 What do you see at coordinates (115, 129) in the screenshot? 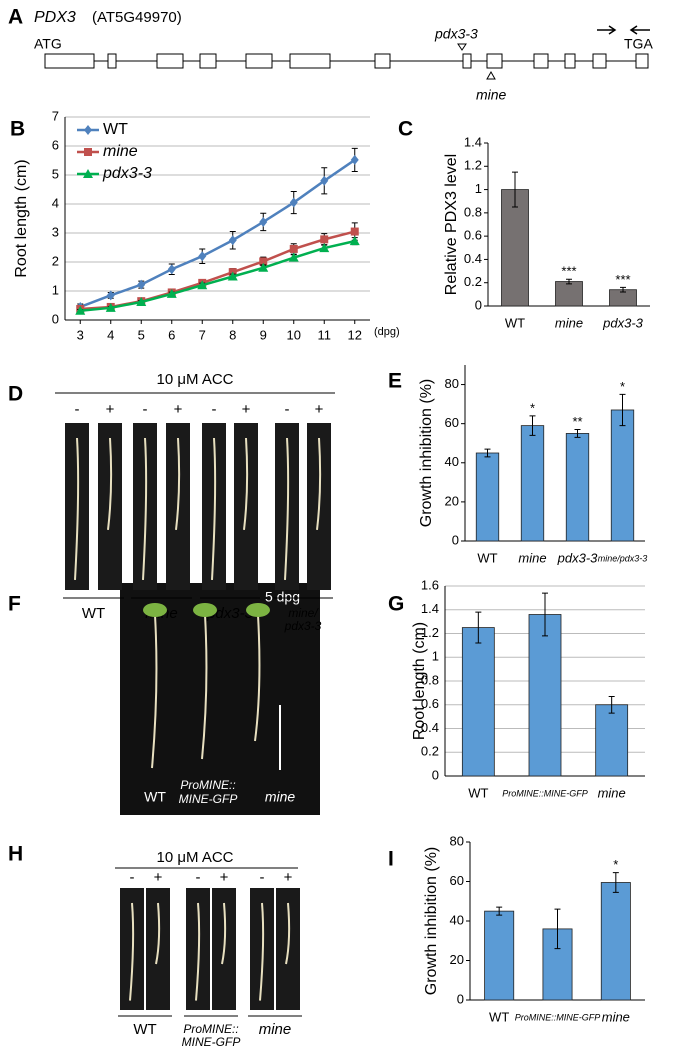
I see `legend-label: WT` at bounding box center [115, 129].